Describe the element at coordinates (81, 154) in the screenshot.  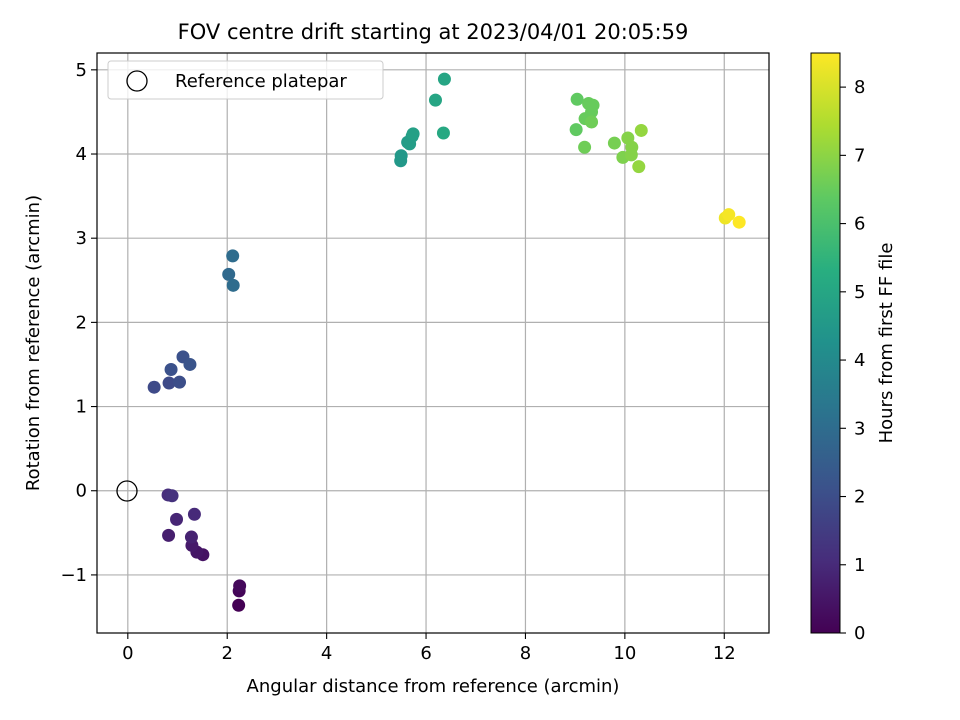
I see `y-tick-label: 4` at that location.